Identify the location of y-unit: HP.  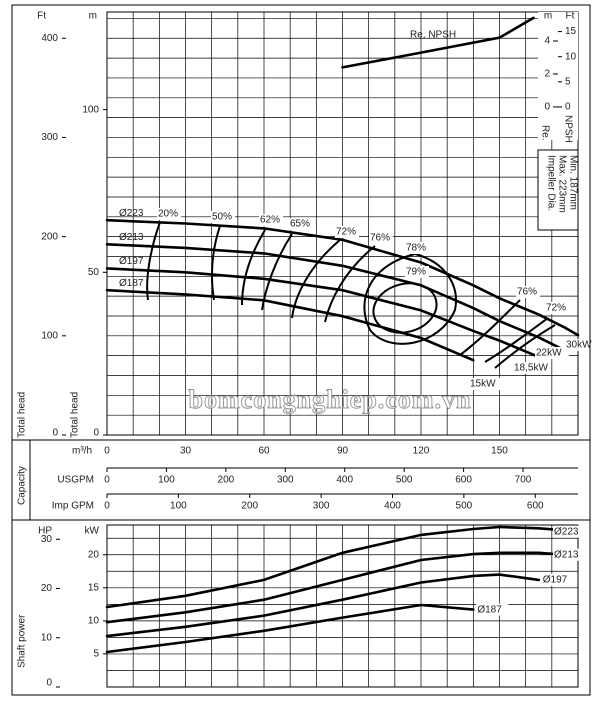
(45, 531).